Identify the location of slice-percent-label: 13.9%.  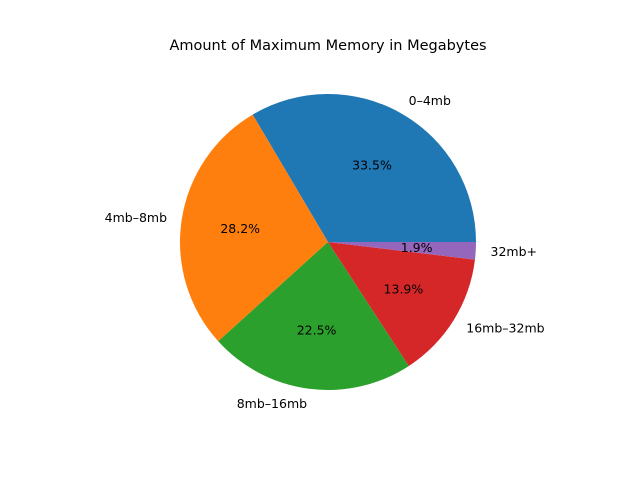
(404, 288).